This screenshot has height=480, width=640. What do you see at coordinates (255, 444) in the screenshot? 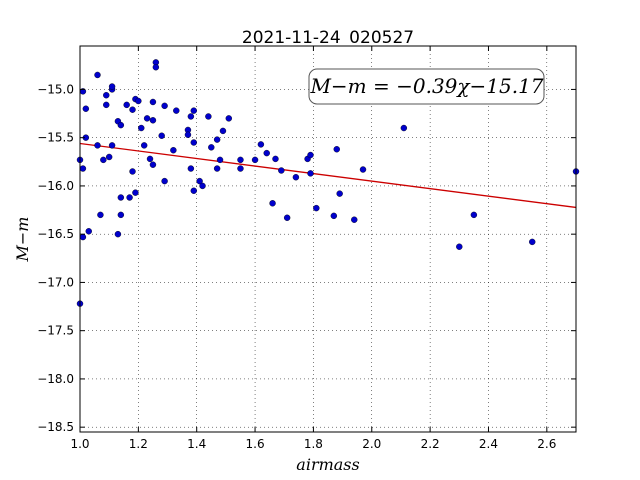
I see `x-tick-label: 1.6` at bounding box center [255, 444].